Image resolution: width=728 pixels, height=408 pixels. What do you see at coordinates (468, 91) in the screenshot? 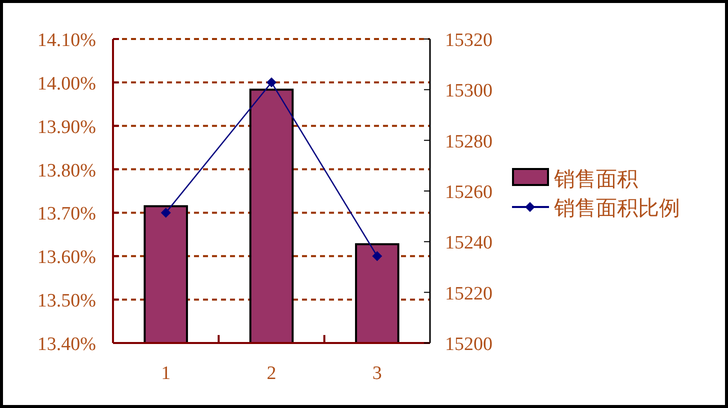
I see `y2-tick-label: 15300` at bounding box center [468, 91].